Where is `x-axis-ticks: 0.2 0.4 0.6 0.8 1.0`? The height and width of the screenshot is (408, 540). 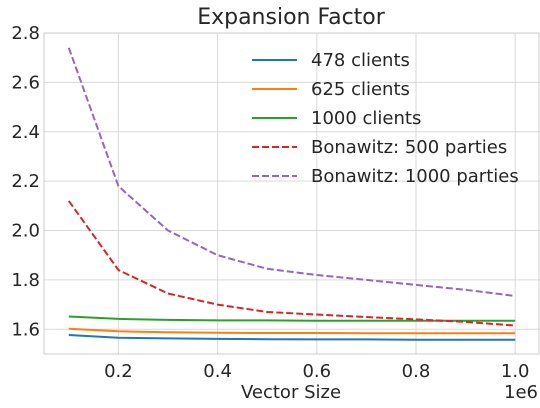
x-axis-ticks: 0.2 0.4 0.6 0.8 1.0 is located at coordinates (316, 371).